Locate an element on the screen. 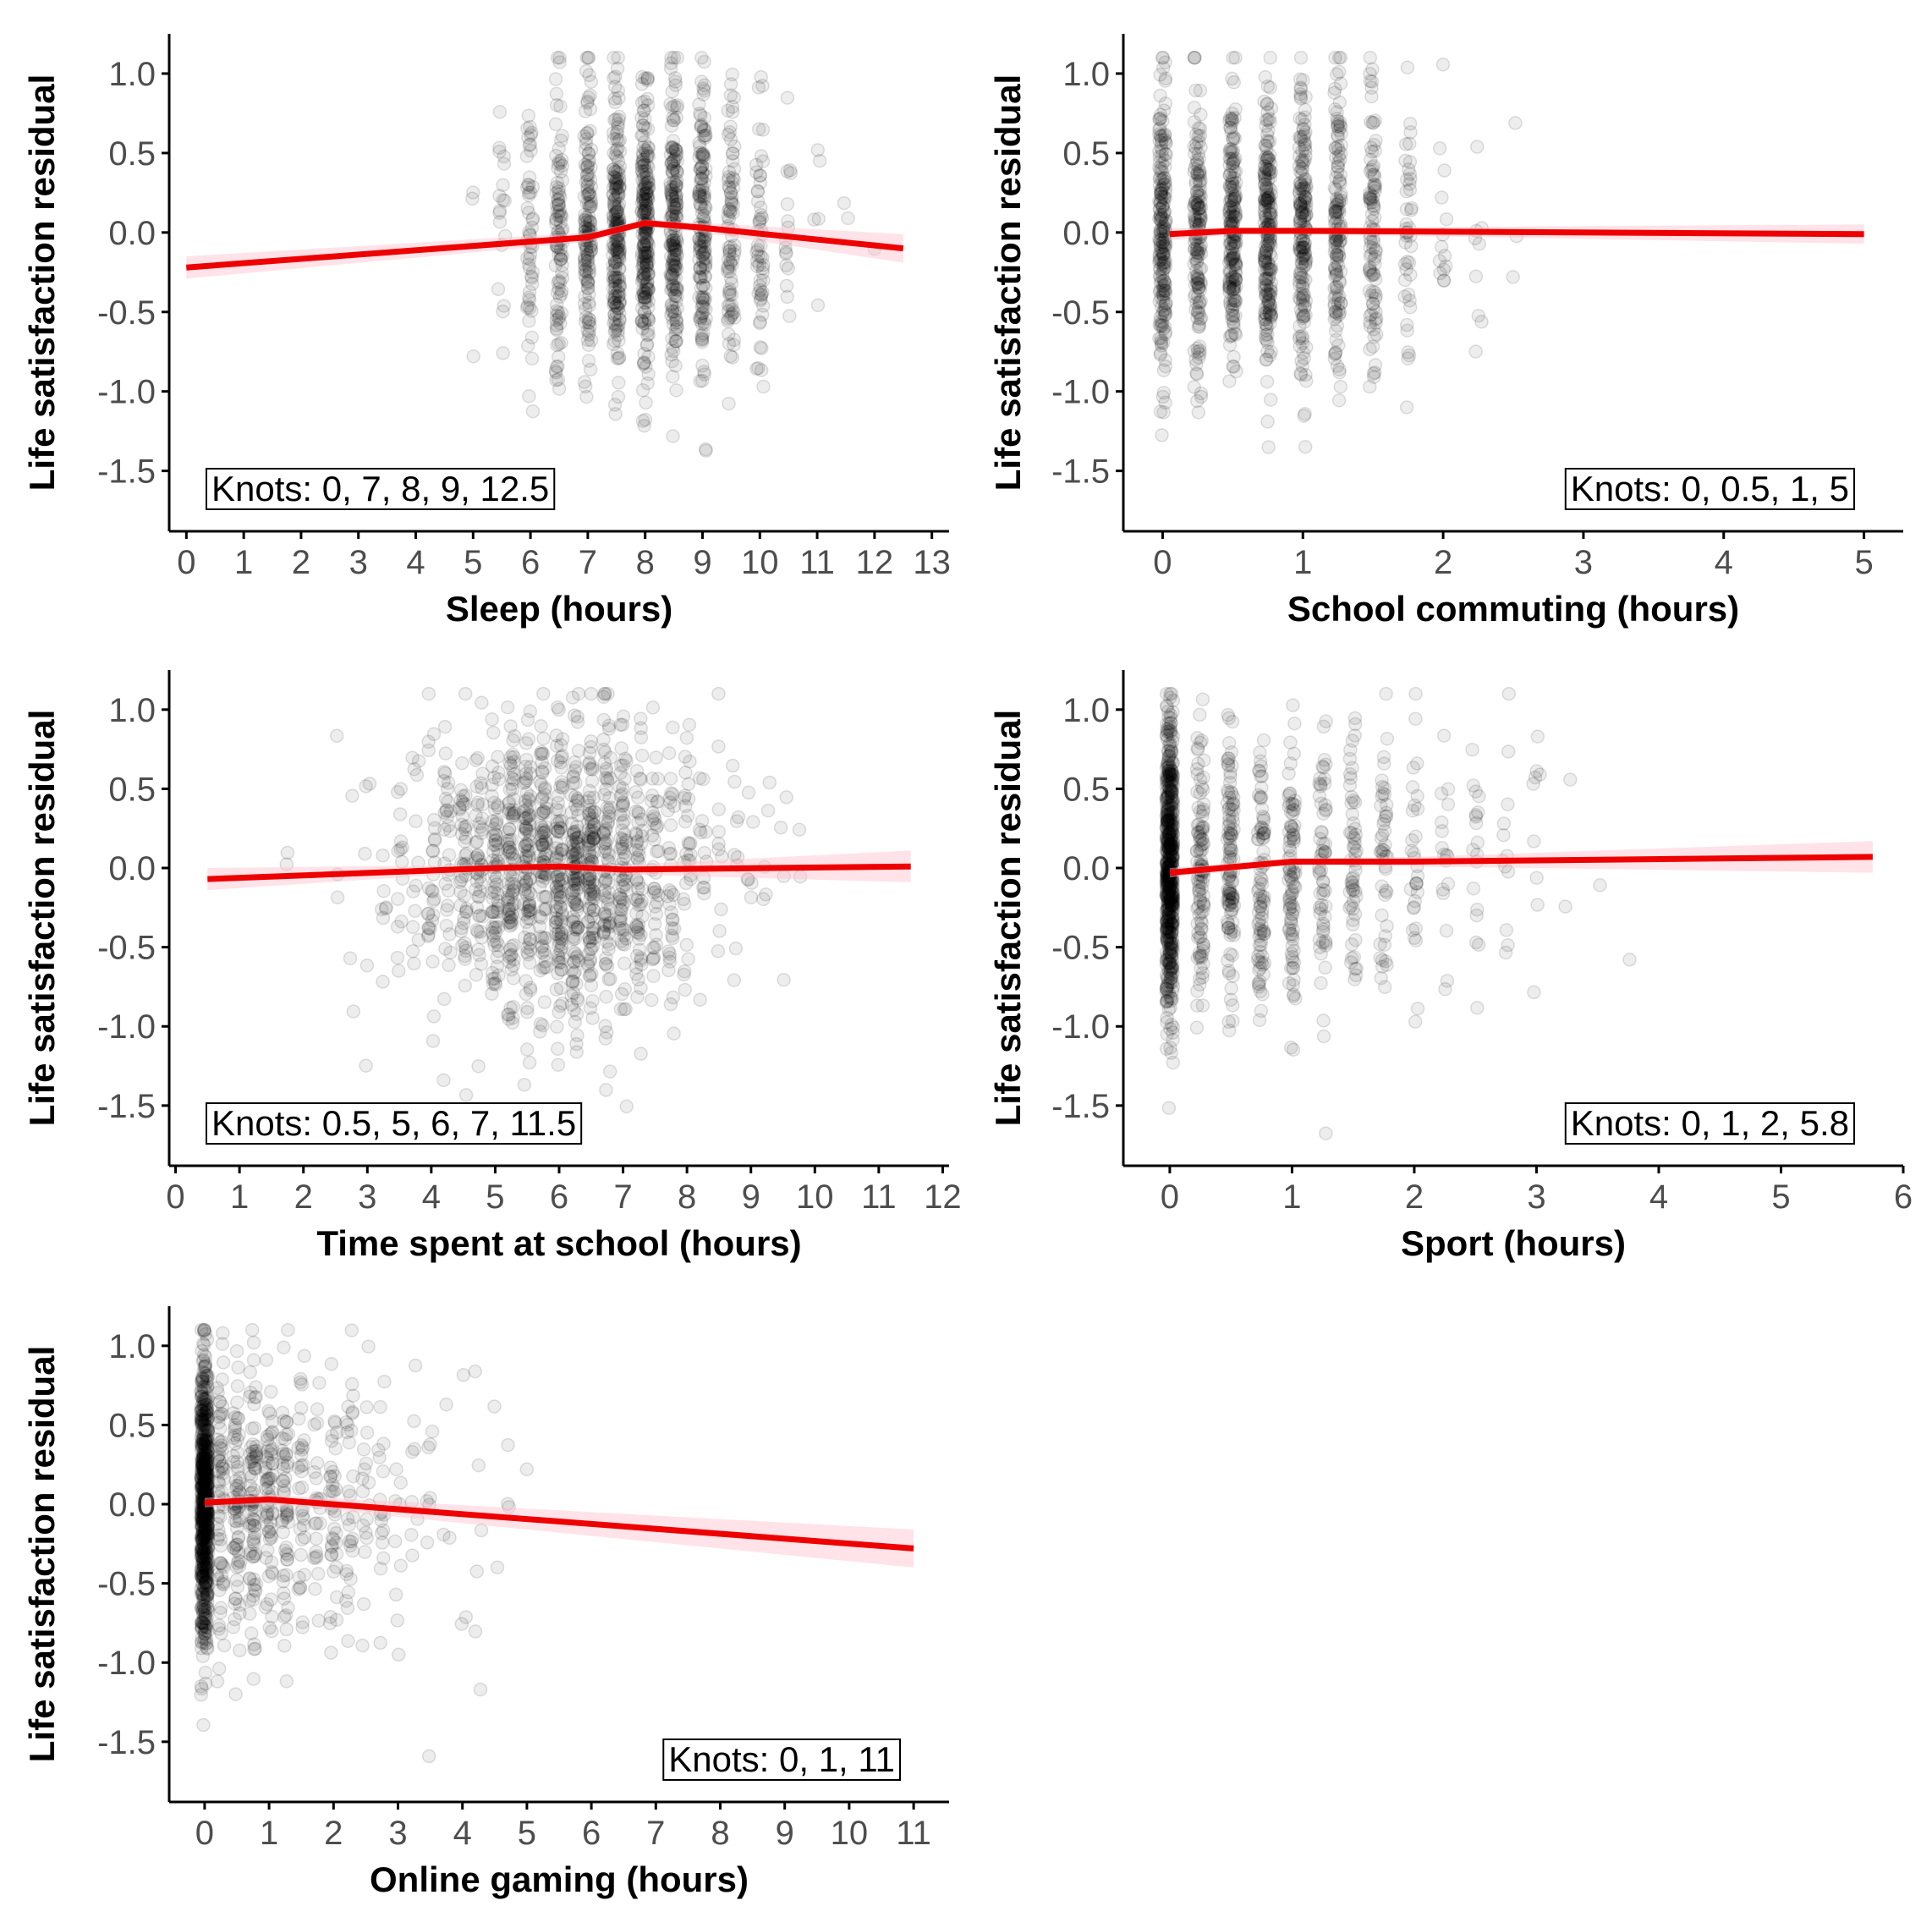 The height and width of the screenshot is (1917, 1932). x-tick-label: 9 is located at coordinates (751, 1197).